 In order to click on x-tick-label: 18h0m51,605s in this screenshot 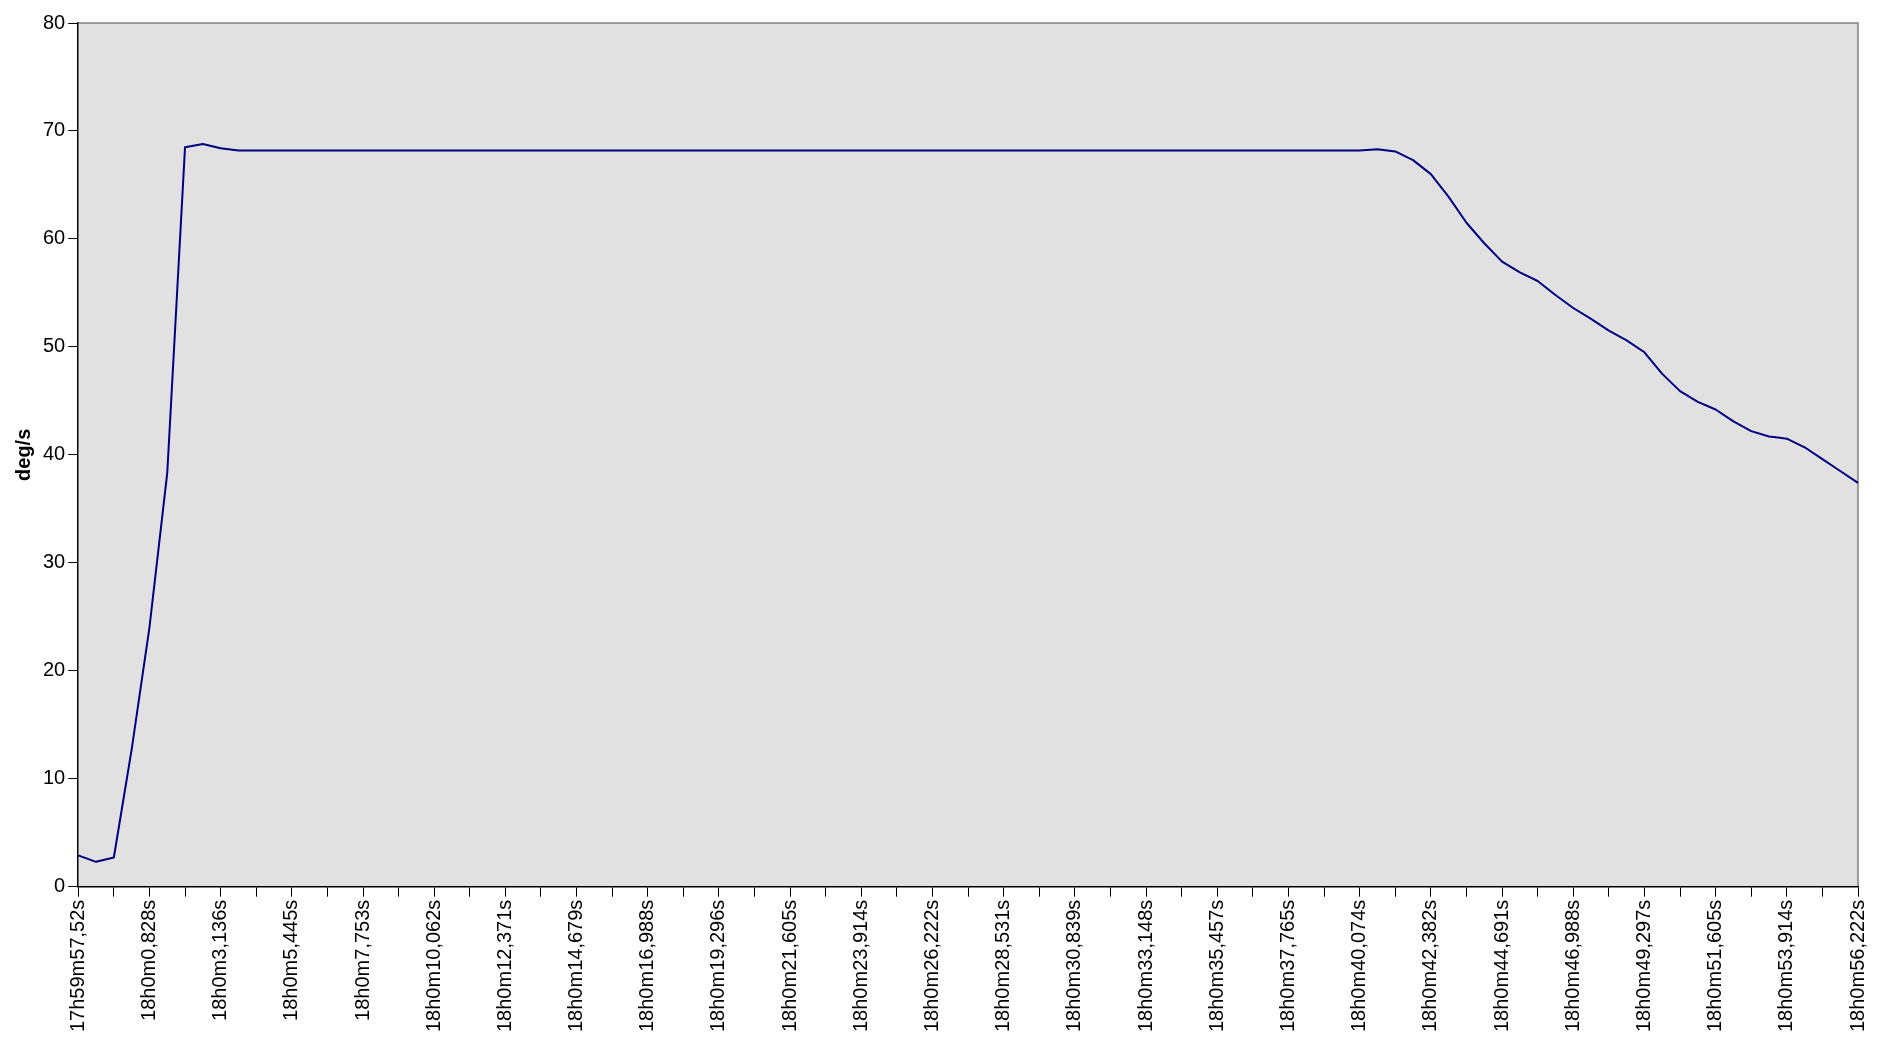, I will do `click(1714, 965)`.